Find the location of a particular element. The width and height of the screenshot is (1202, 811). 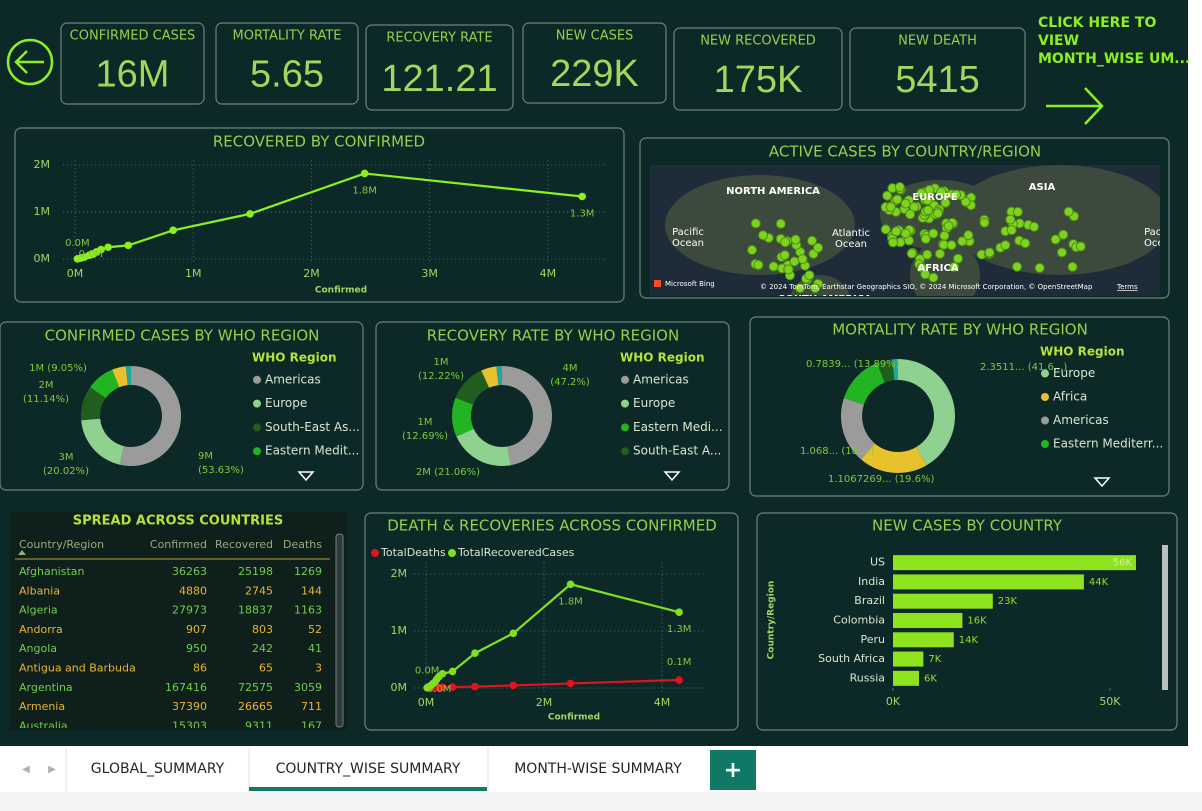

table-cell: 9311 is located at coordinates (259, 725).